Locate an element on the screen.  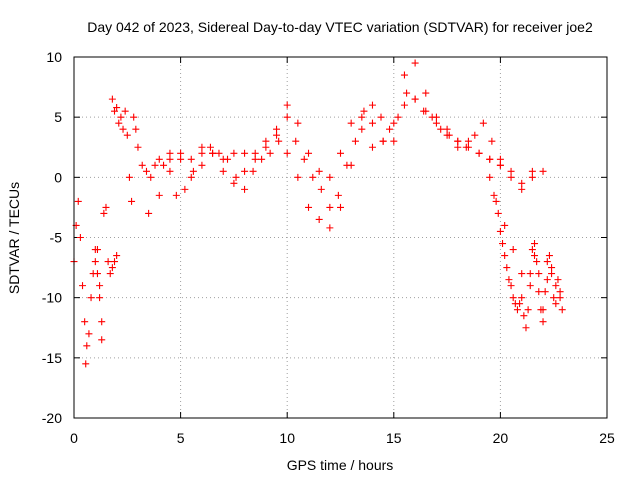
y-tick-label: 10 is located at coordinates (54, 57).